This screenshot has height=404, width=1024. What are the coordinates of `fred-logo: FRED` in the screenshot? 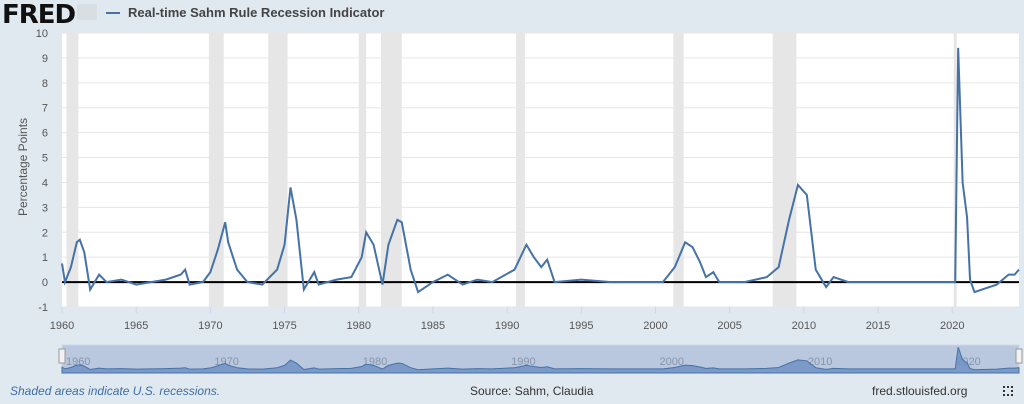 It's located at (39, 15).